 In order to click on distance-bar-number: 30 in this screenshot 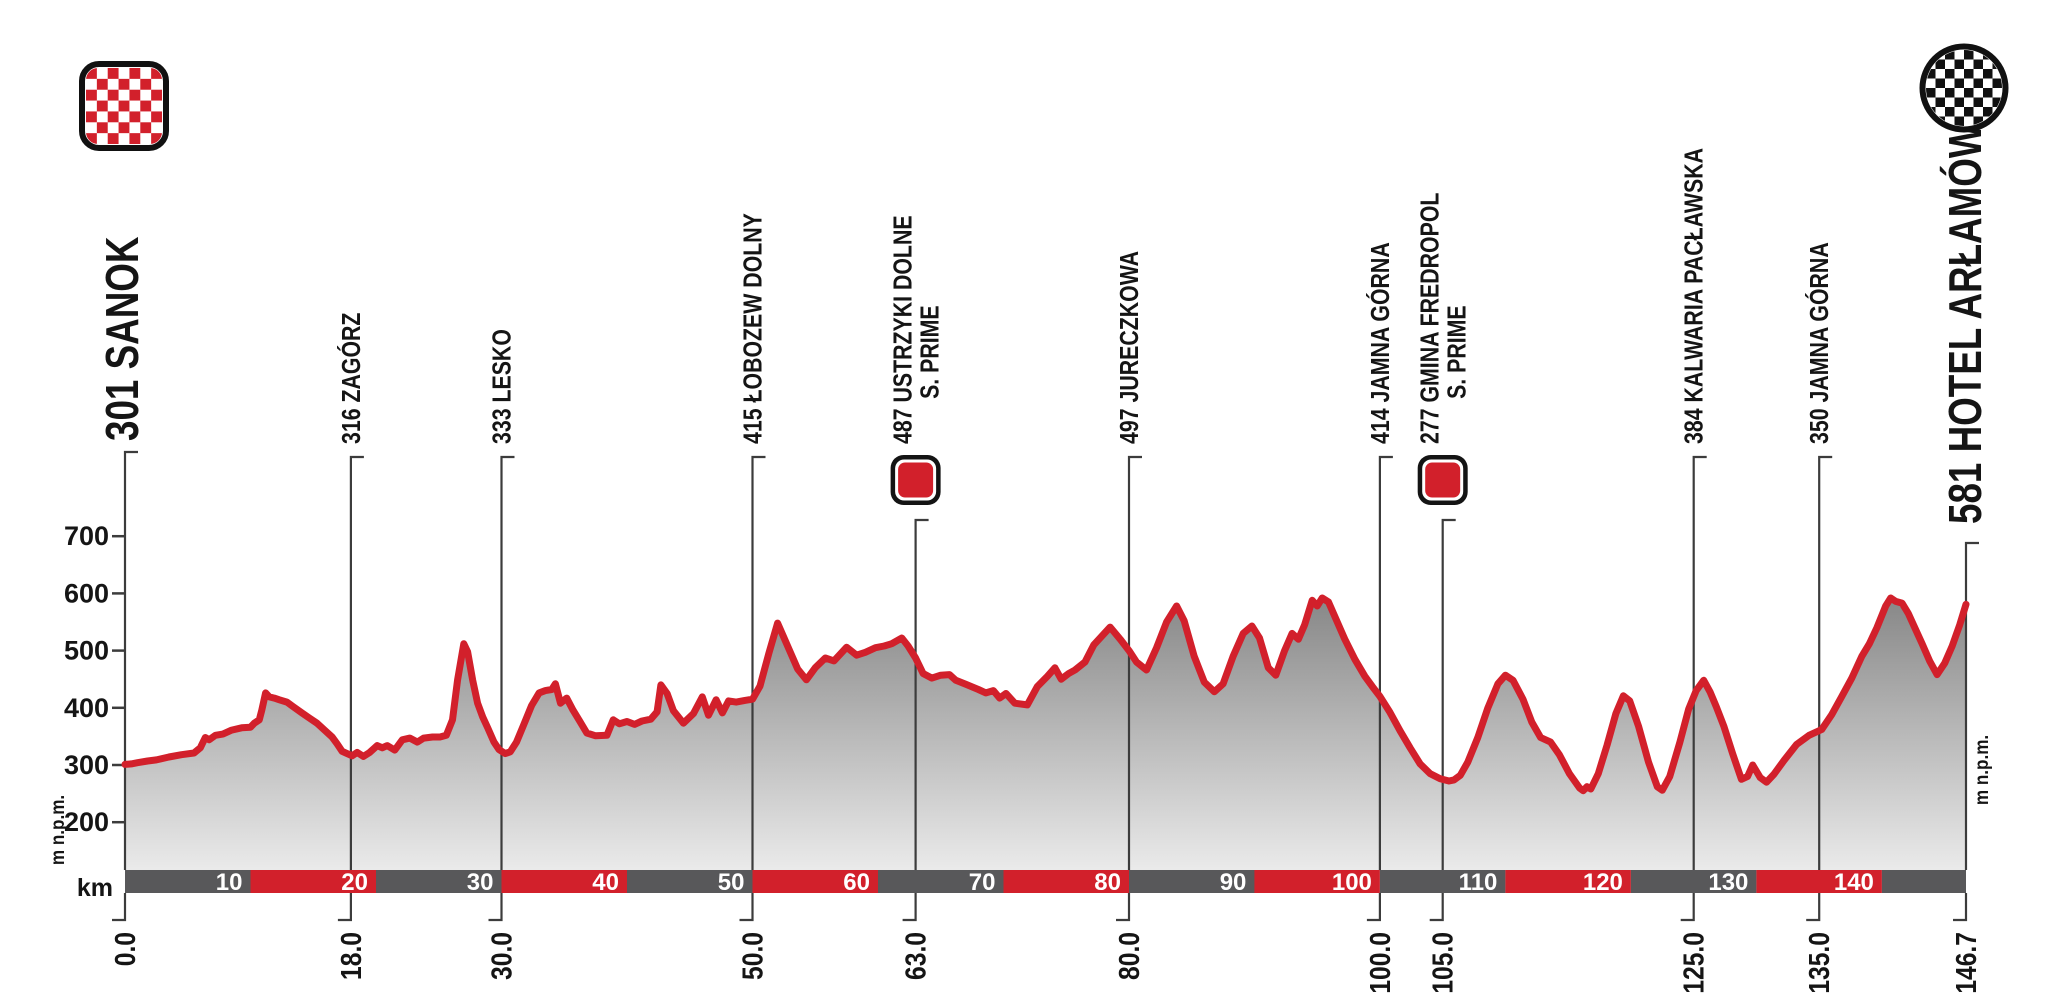, I will do `click(480, 882)`.